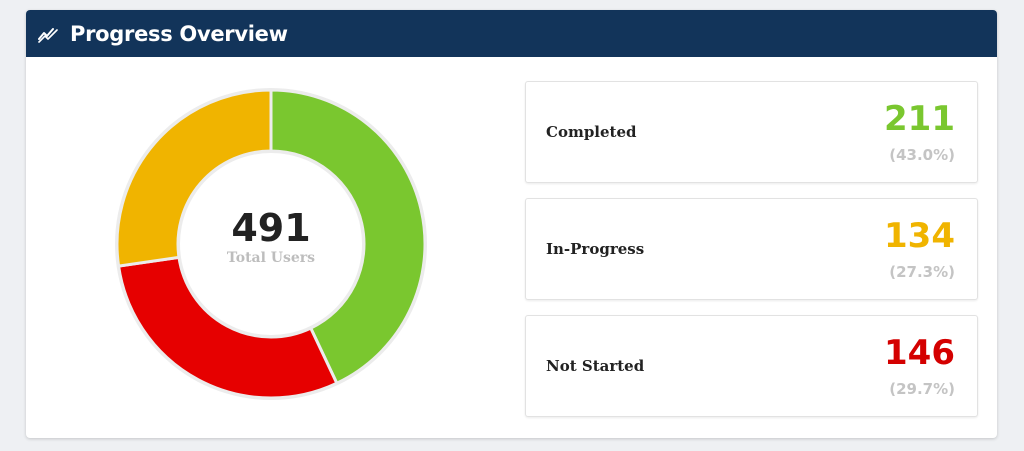  What do you see at coordinates (48, 34) in the screenshot?
I see `trend-line-icon` at bounding box center [48, 34].